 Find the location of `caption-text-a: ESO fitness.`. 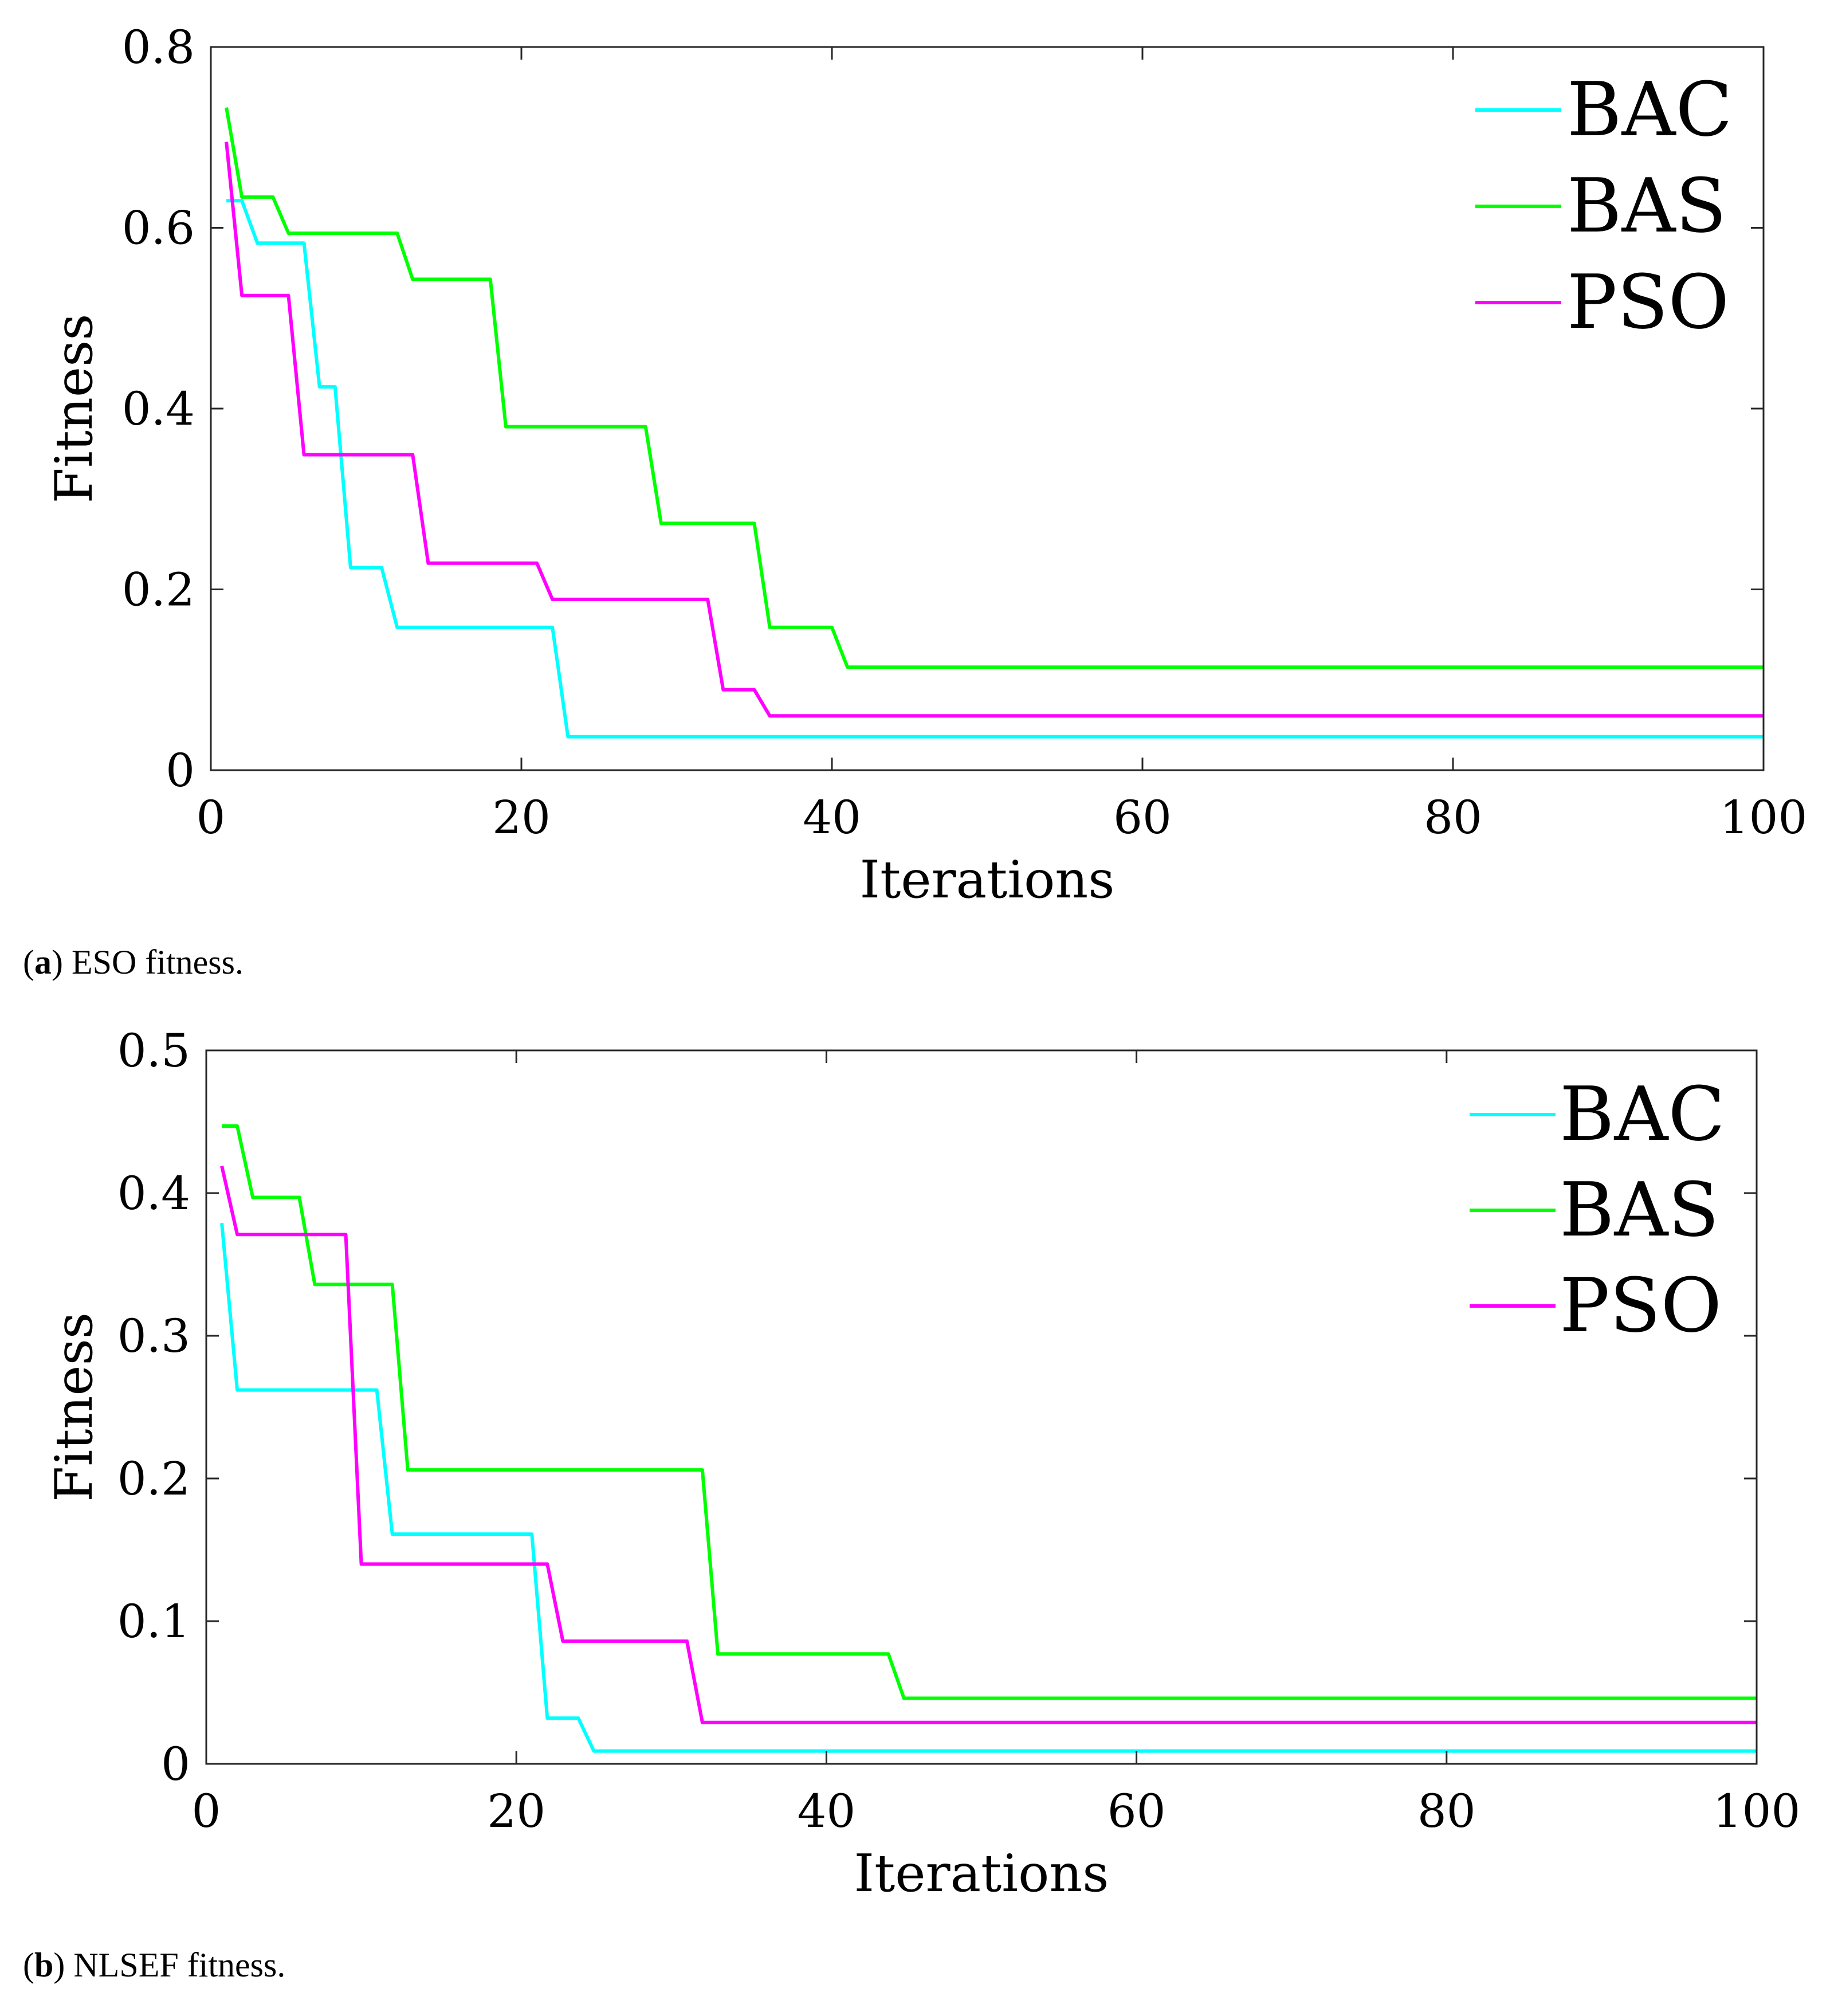

caption-text-a: ESO fitness. is located at coordinates (157, 962).